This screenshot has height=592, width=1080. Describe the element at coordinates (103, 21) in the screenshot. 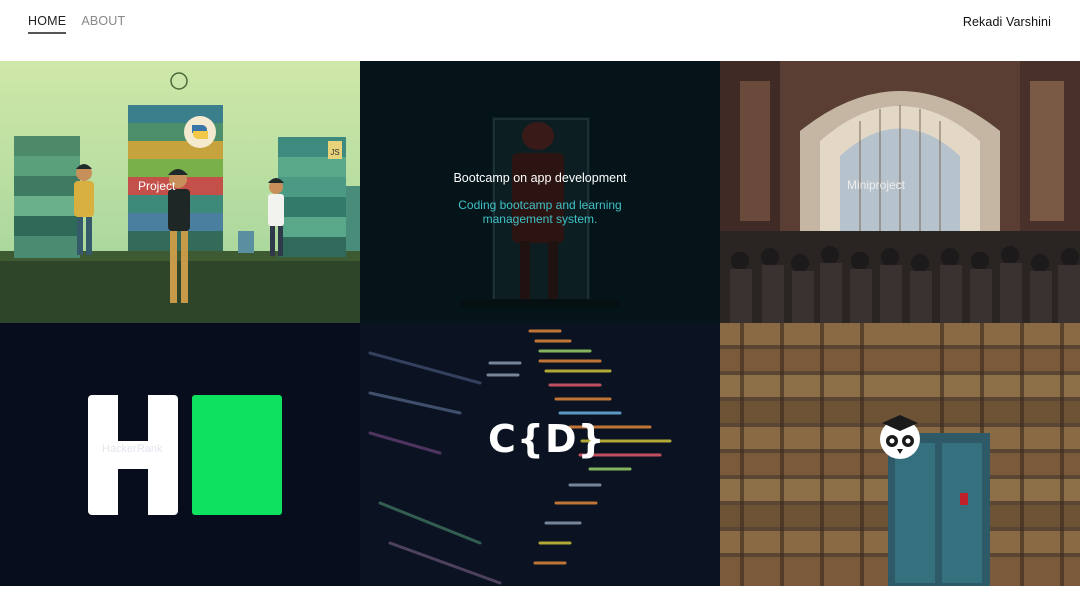

I see `nav-about-link: ABOUT` at that location.